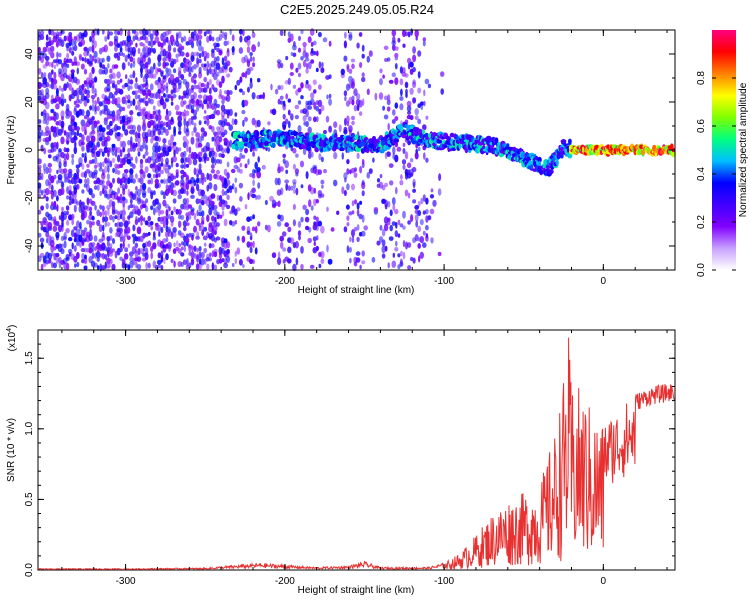 This screenshot has width=750, height=600. I want to click on heatmap-cell-2036, so click(269, 149).